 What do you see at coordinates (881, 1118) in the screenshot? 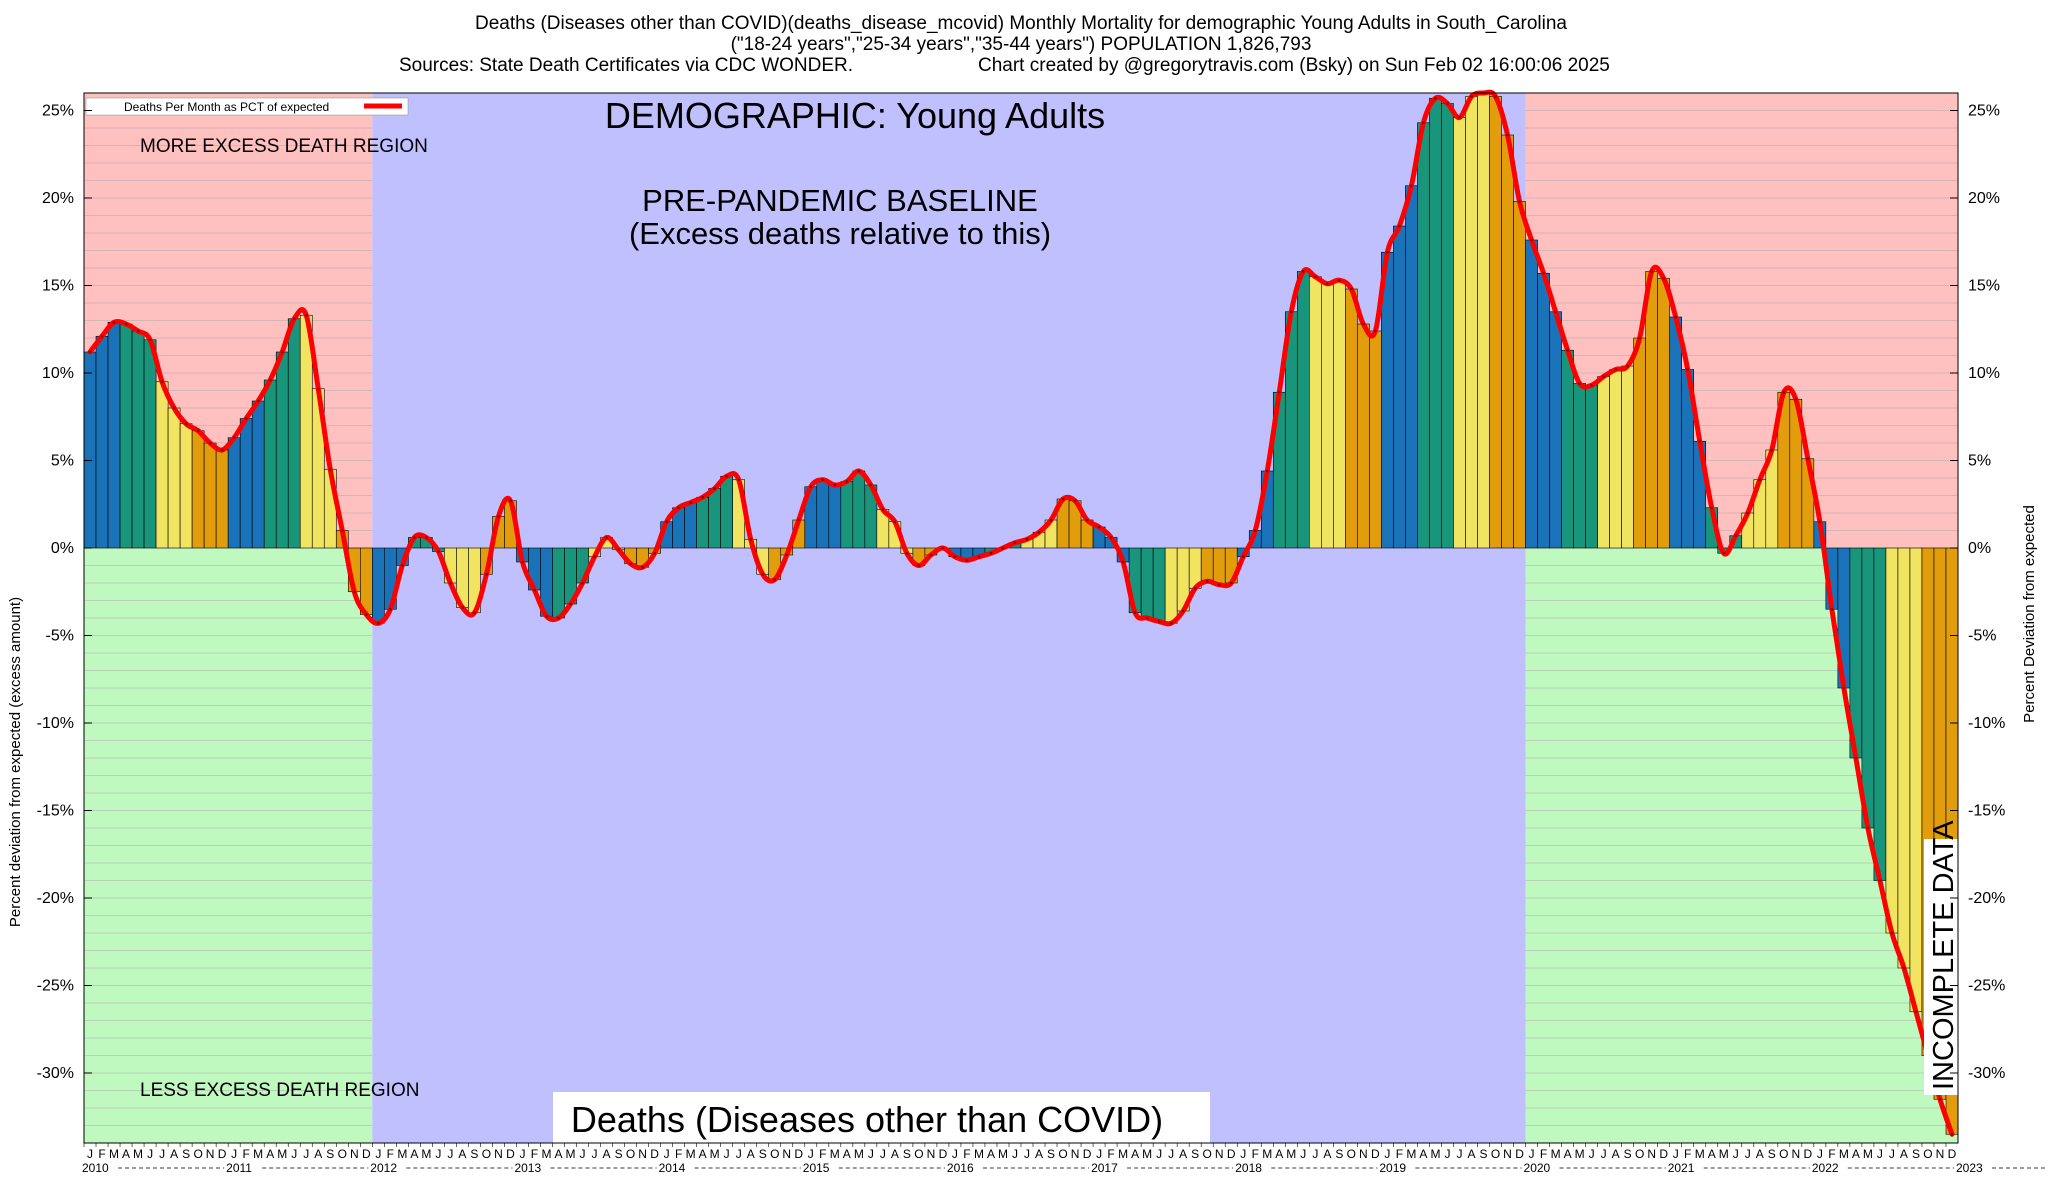
I see `cause-label-box` at bounding box center [881, 1118].